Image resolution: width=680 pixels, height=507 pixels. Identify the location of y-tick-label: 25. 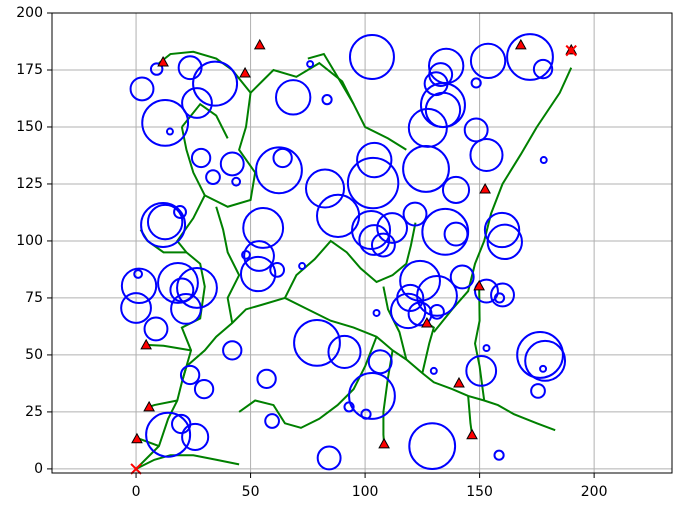
(34, 412).